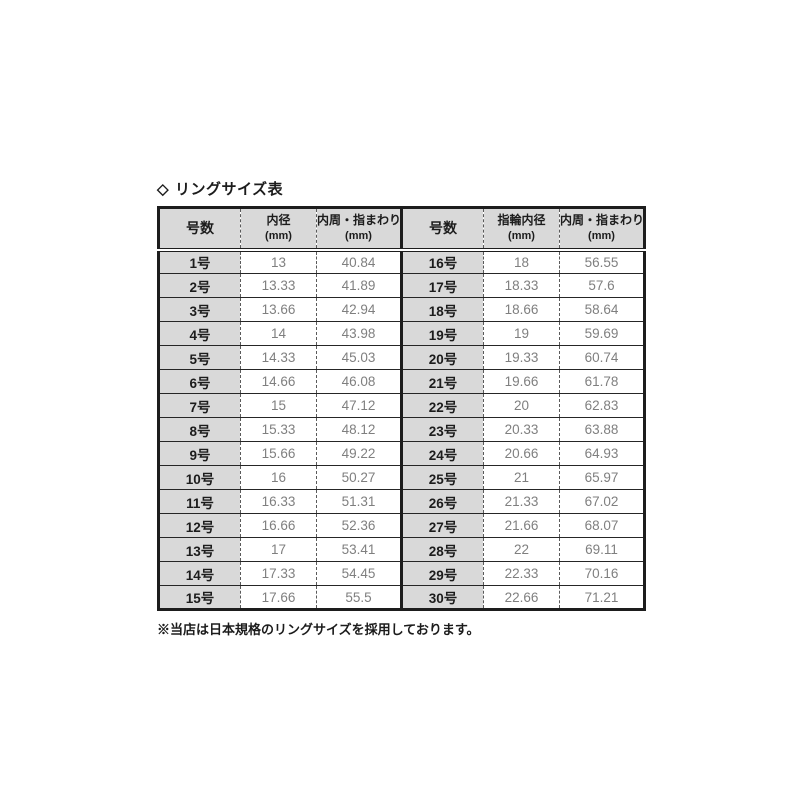  I want to click on circumference-cell: 62.83, so click(602, 405).